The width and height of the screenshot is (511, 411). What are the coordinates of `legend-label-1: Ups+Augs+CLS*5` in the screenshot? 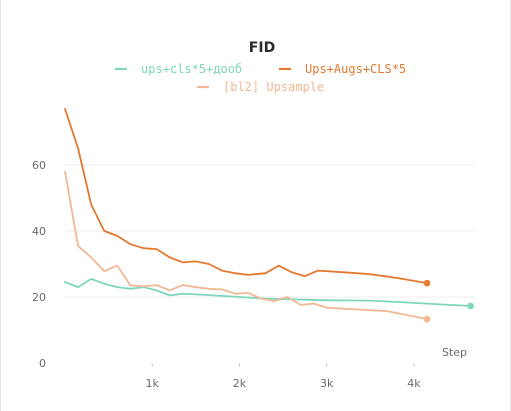 It's located at (355, 69).